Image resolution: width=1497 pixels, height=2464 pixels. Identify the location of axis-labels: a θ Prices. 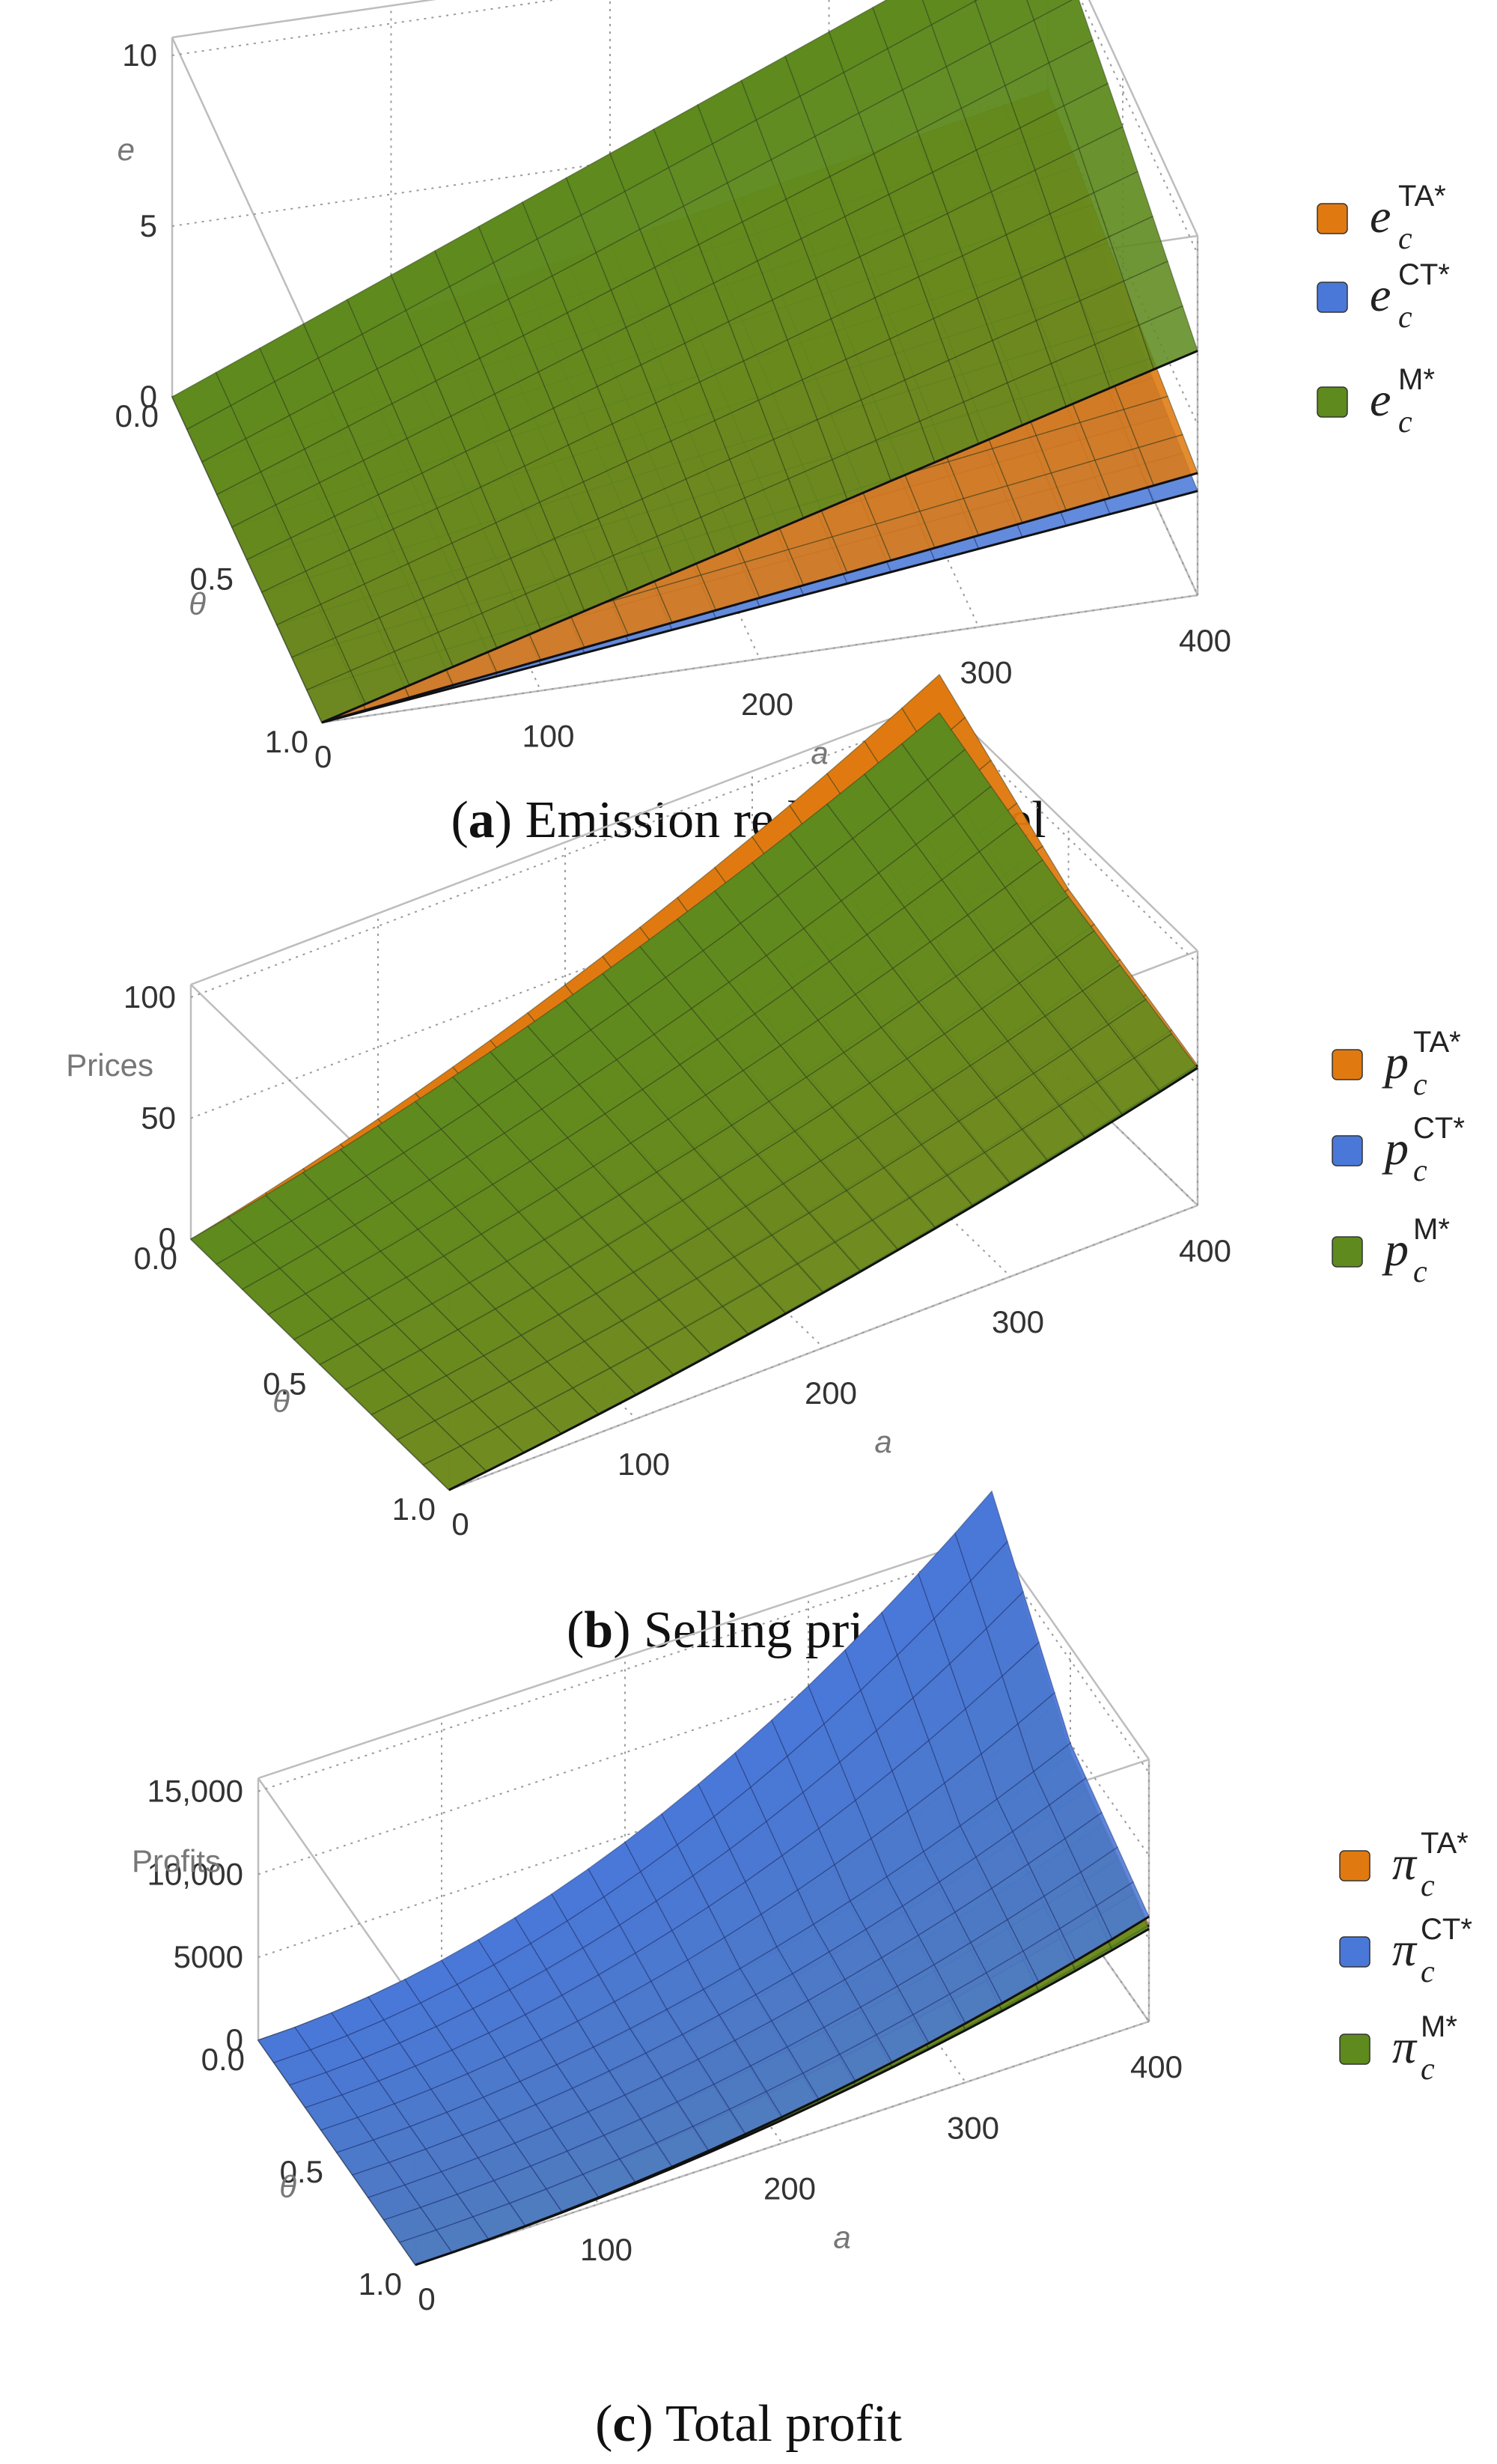
(479, 1253).